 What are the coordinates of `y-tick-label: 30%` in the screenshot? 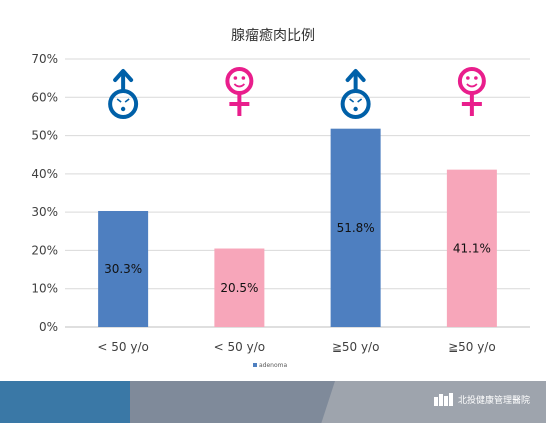 It's located at (44, 212).